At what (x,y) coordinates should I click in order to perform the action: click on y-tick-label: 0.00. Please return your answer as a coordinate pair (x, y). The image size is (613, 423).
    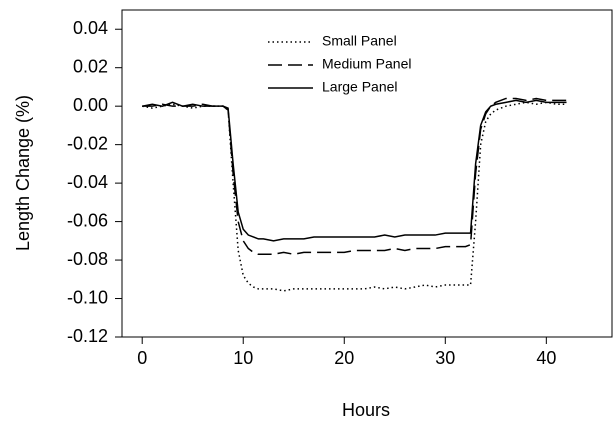
    Looking at the image, I should click on (90, 105).